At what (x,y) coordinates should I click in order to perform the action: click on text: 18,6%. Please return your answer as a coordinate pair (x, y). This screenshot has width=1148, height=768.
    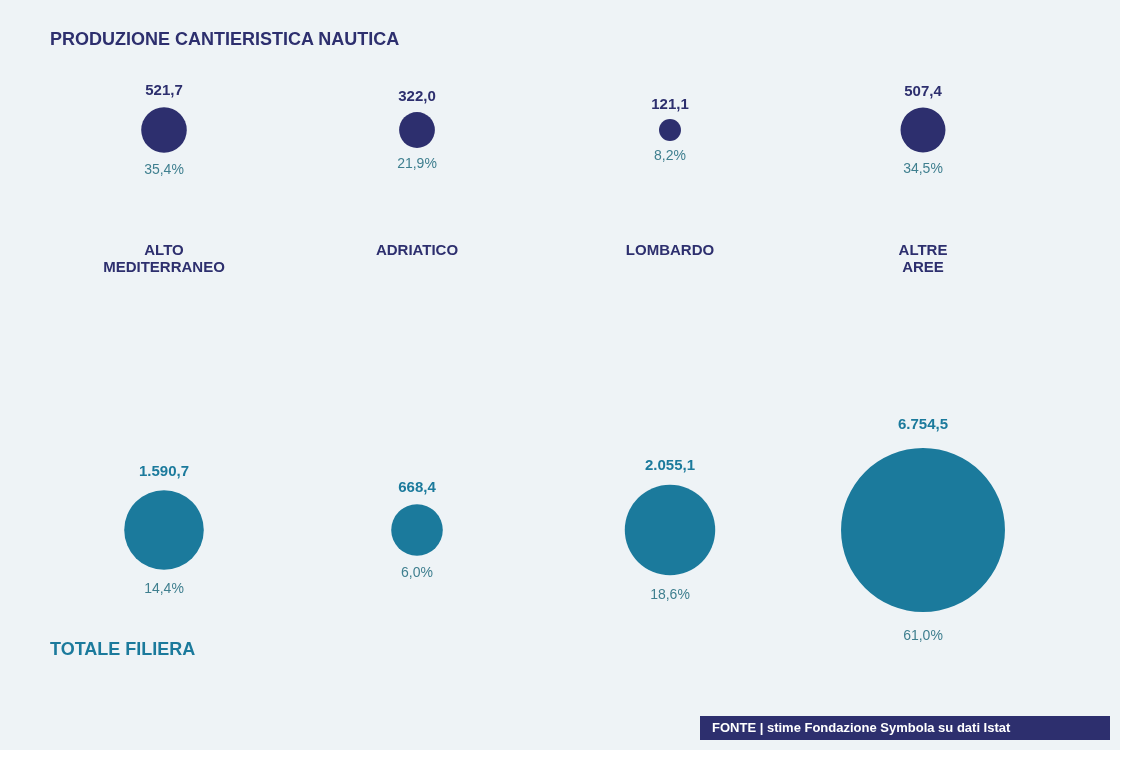
    Looking at the image, I should click on (670, 594).